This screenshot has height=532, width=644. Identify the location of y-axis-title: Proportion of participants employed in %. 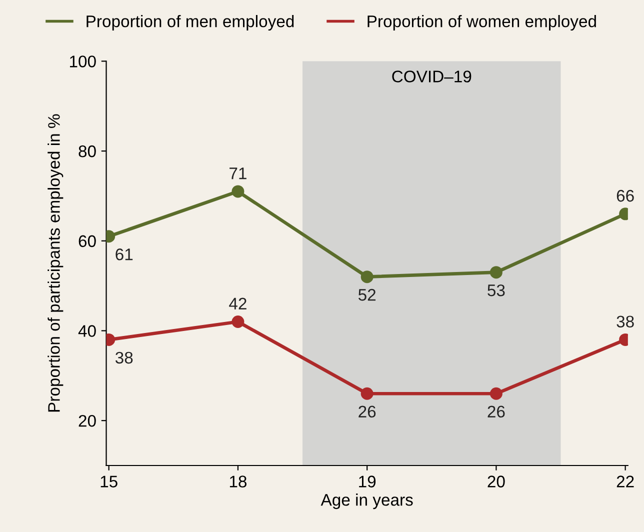
(56, 263).